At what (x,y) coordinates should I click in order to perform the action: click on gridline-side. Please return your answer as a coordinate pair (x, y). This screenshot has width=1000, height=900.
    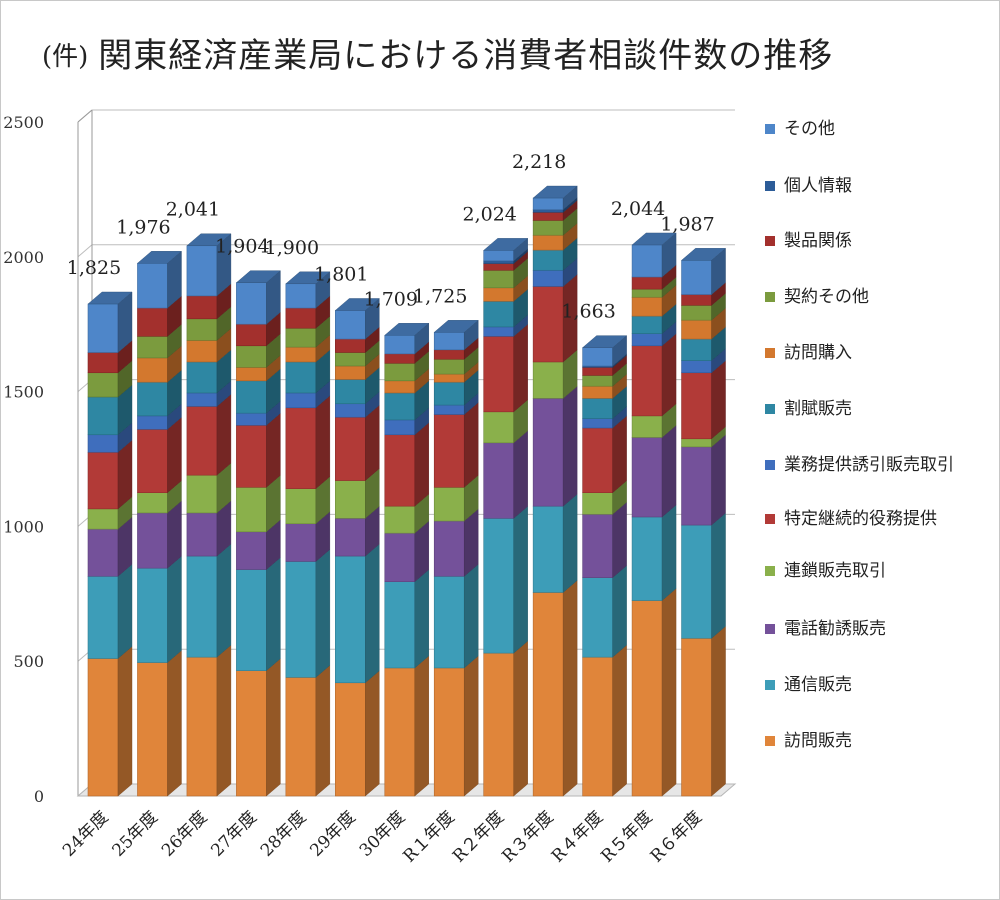
    Looking at the image, I should click on (85, 251).